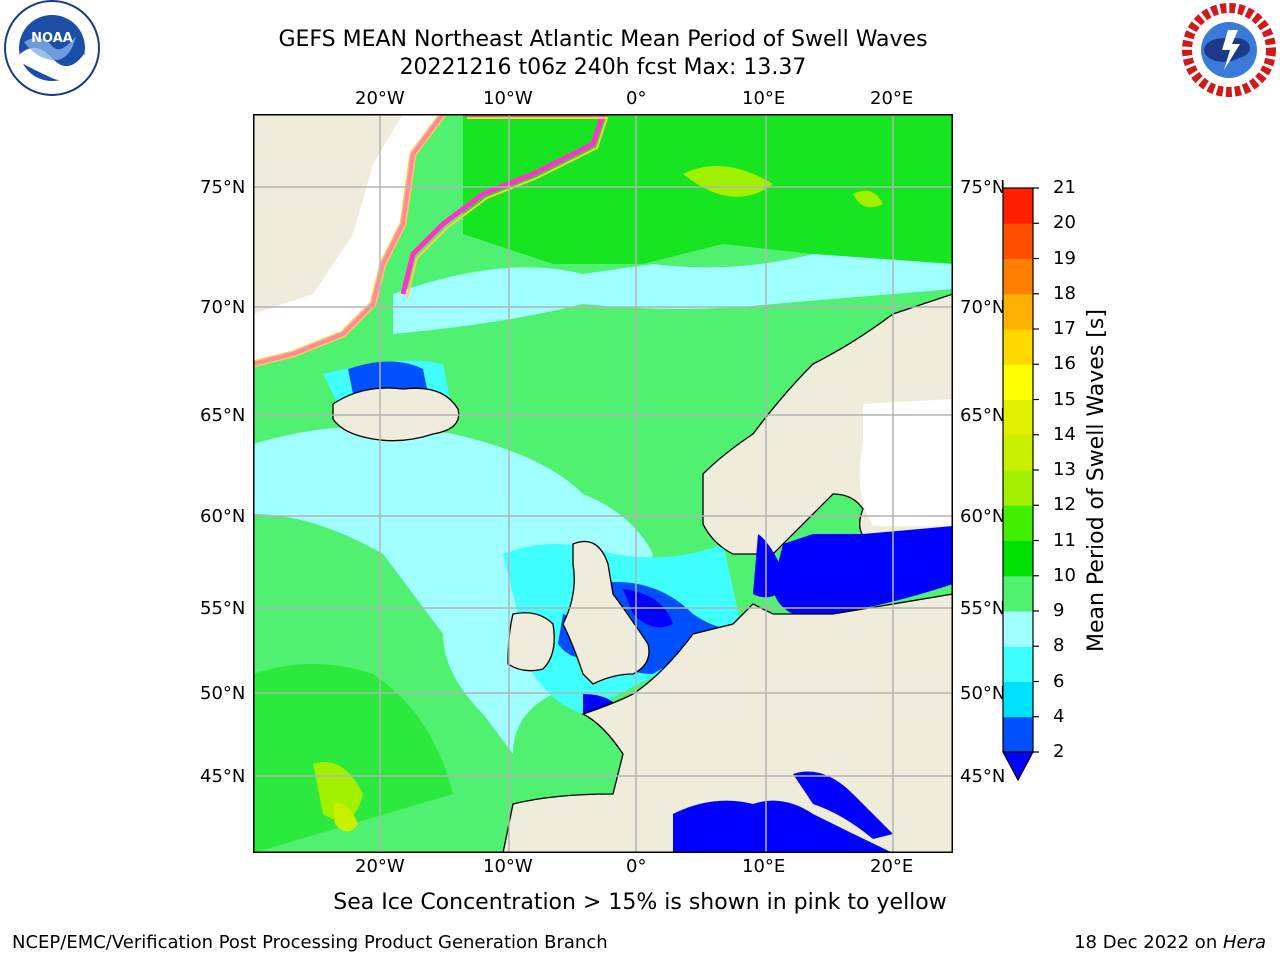 The image size is (1280, 960). I want to click on lon-label-top: 10°W, so click(508, 98).